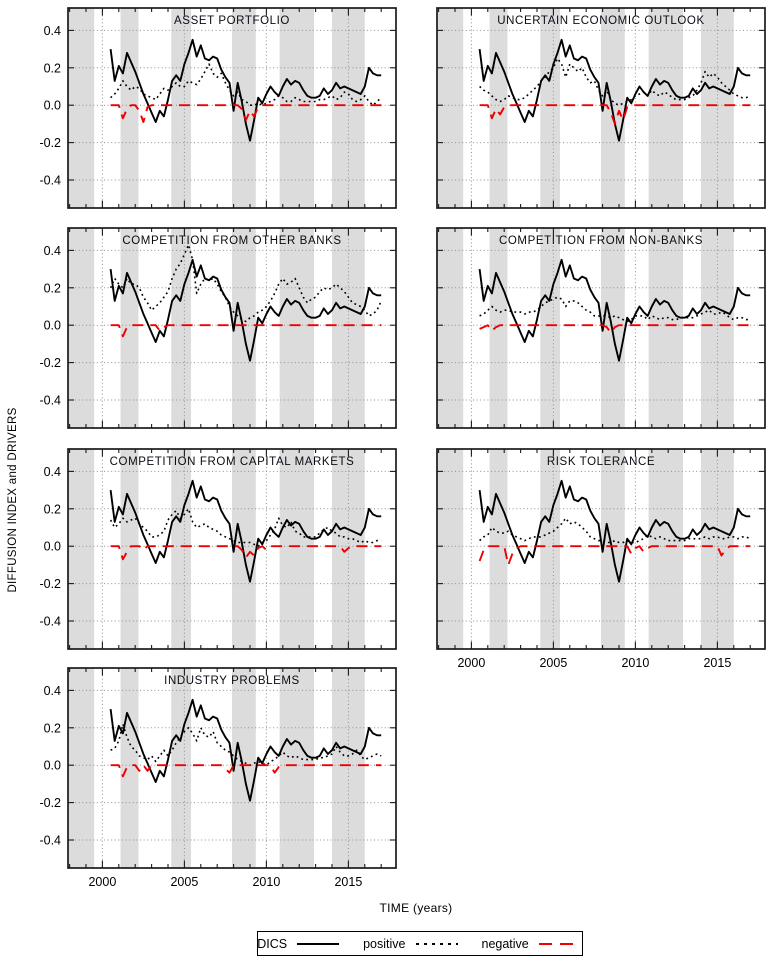  I want to click on svg-text: COMPETITION FROM OTHER BANKS, so click(231, 241).